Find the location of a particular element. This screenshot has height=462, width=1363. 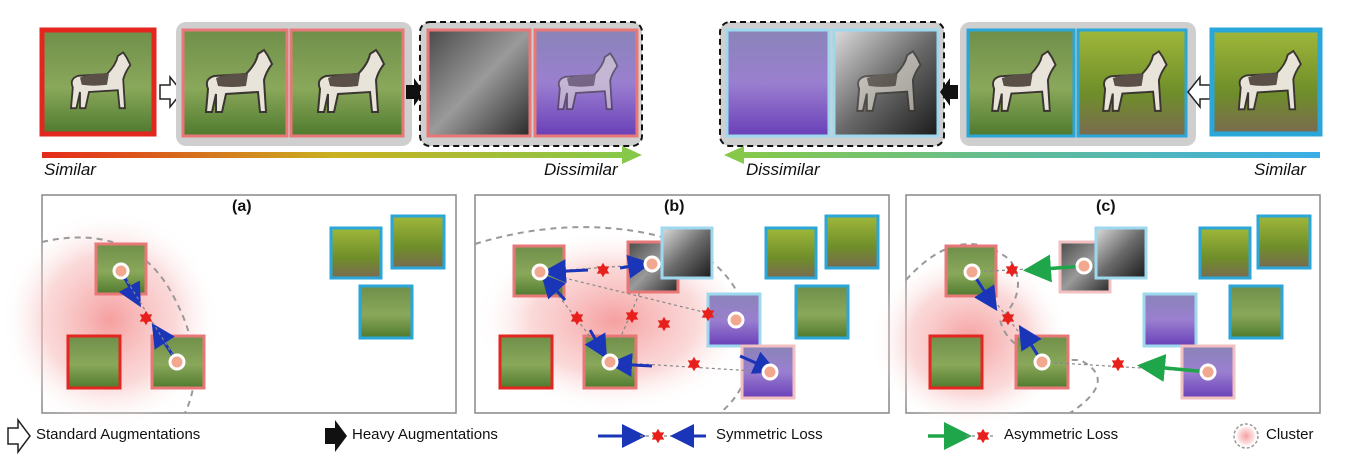

panel-b-title: (b) is located at coordinates (674, 206).